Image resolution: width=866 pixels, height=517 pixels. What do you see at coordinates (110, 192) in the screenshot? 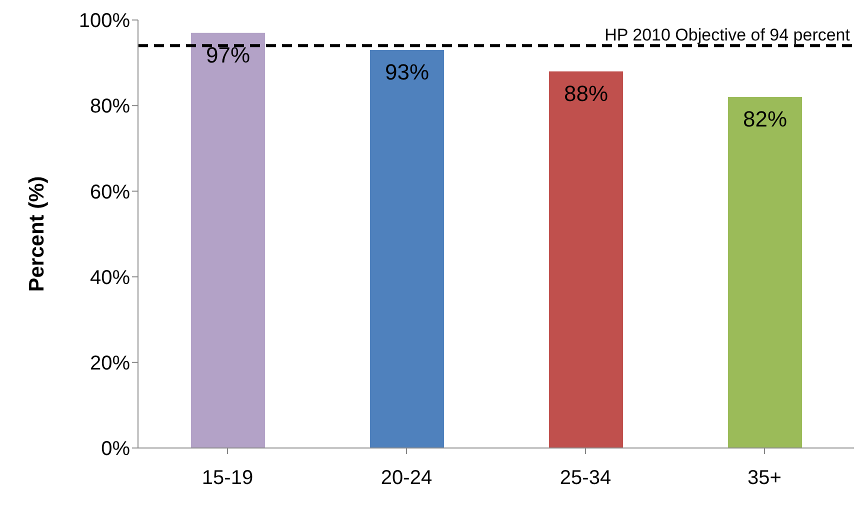
I see `y-tick-label: 60%` at bounding box center [110, 192].